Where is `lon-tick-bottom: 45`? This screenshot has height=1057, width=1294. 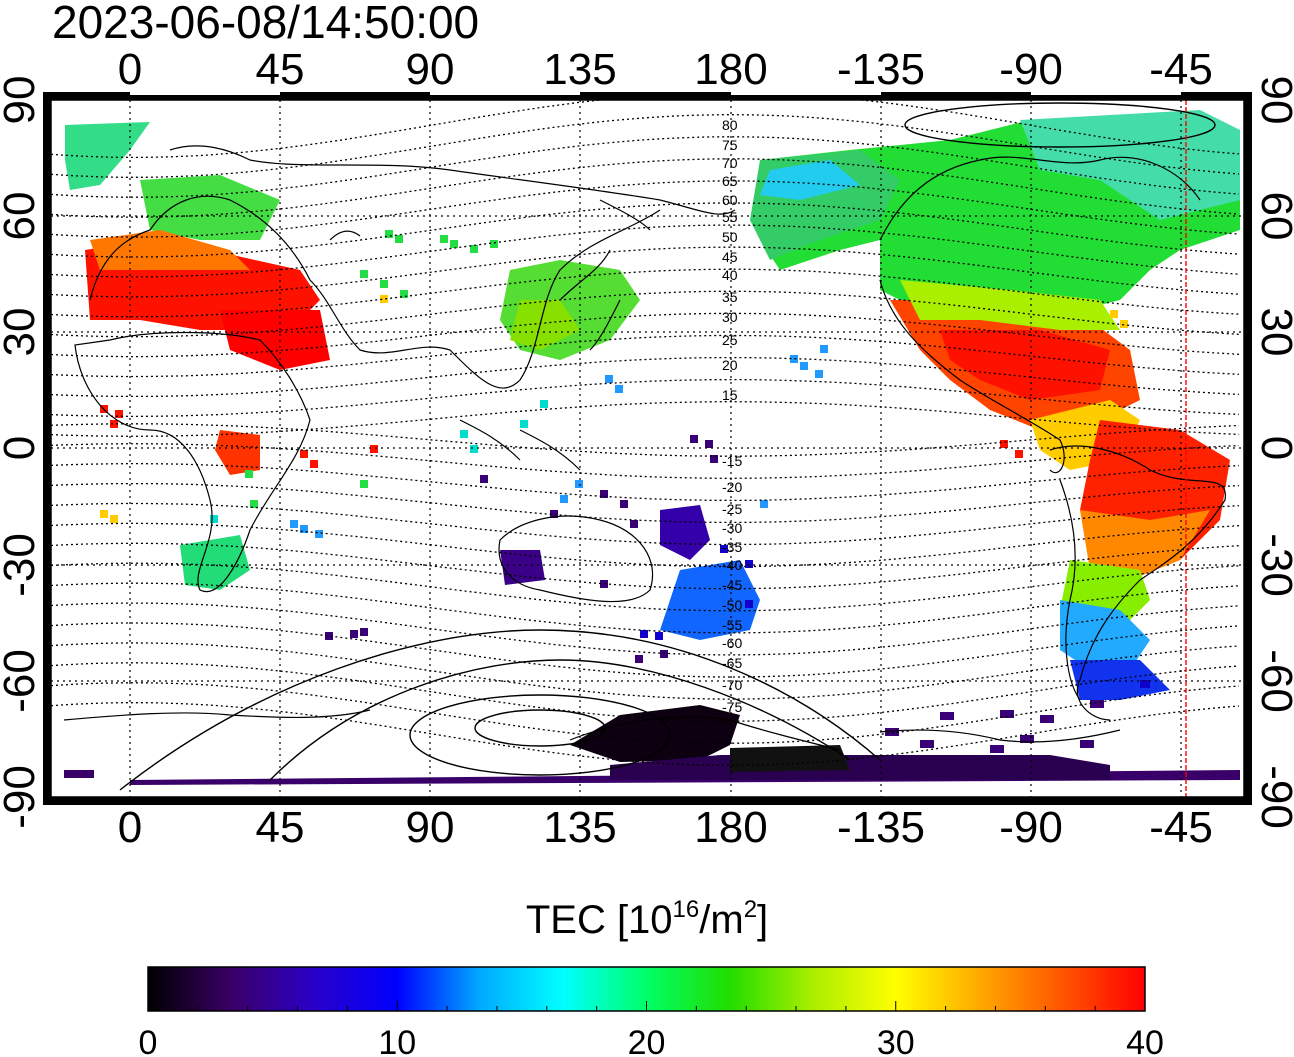 lon-tick-bottom: 45 is located at coordinates (280, 827).